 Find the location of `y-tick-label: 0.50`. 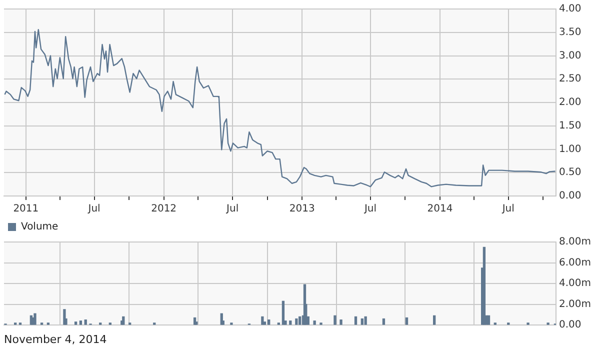

y-tick-label: 0.50 is located at coordinates (570, 172).